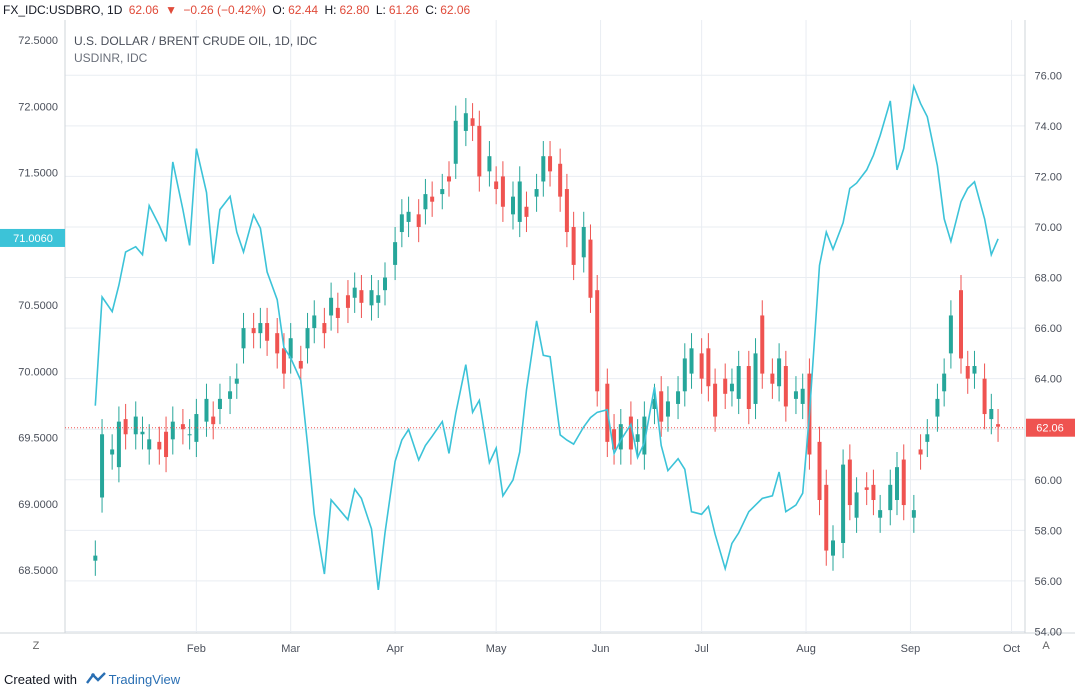 Image resolution: width=1075 pixels, height=693 pixels. I want to click on right-tick-label: 74.00, so click(1048, 127).